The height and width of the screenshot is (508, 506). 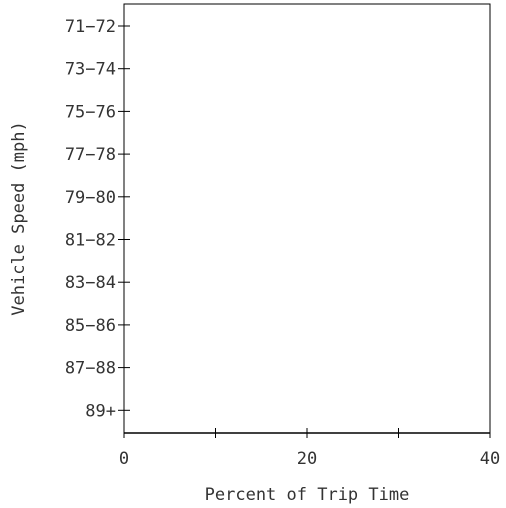 I want to click on y-tick-label-79-80: 79−80, so click(x=90, y=198).